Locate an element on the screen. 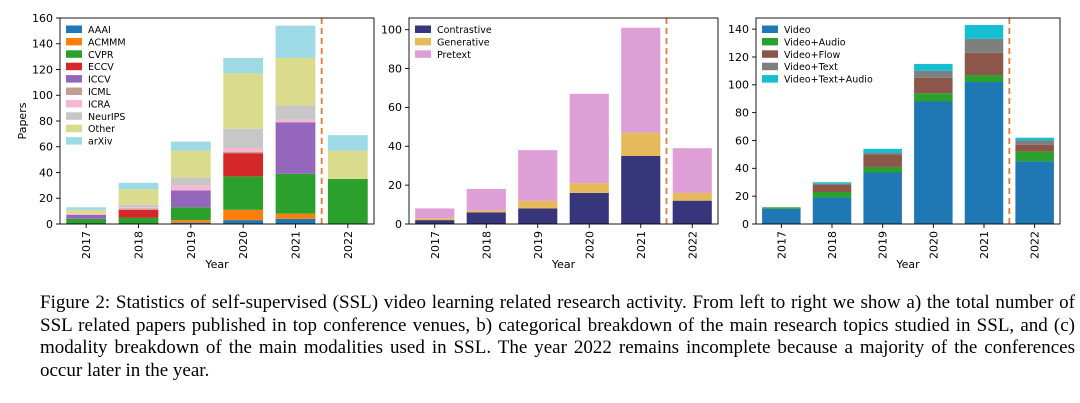 The image size is (1080, 403). legend-label-icra: ICRA is located at coordinates (99, 104).